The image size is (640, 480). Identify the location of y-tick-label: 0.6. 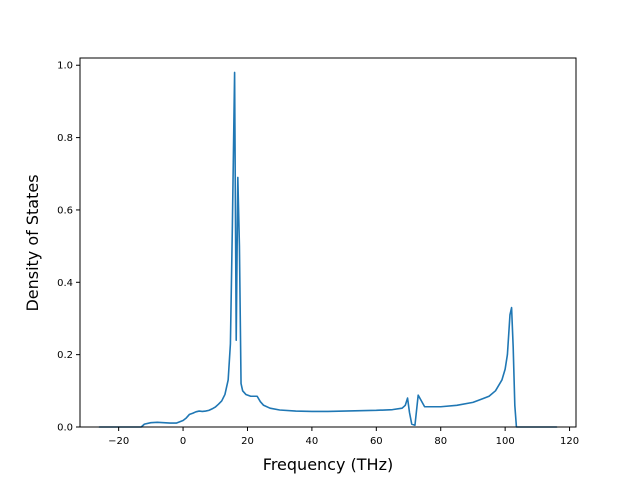
(65, 210).